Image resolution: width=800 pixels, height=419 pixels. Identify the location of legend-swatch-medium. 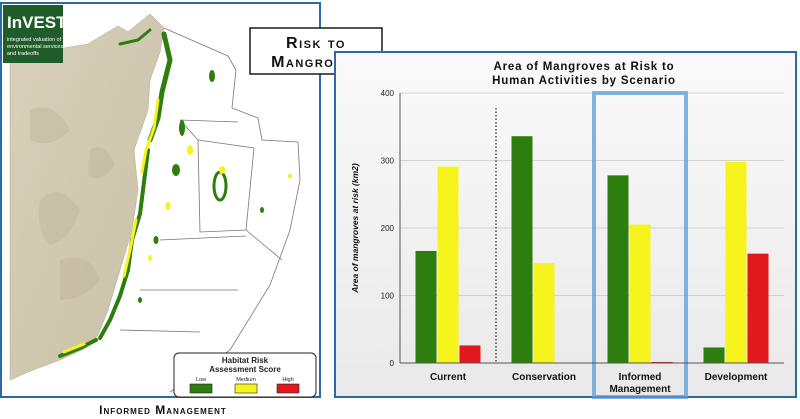
(246, 388).